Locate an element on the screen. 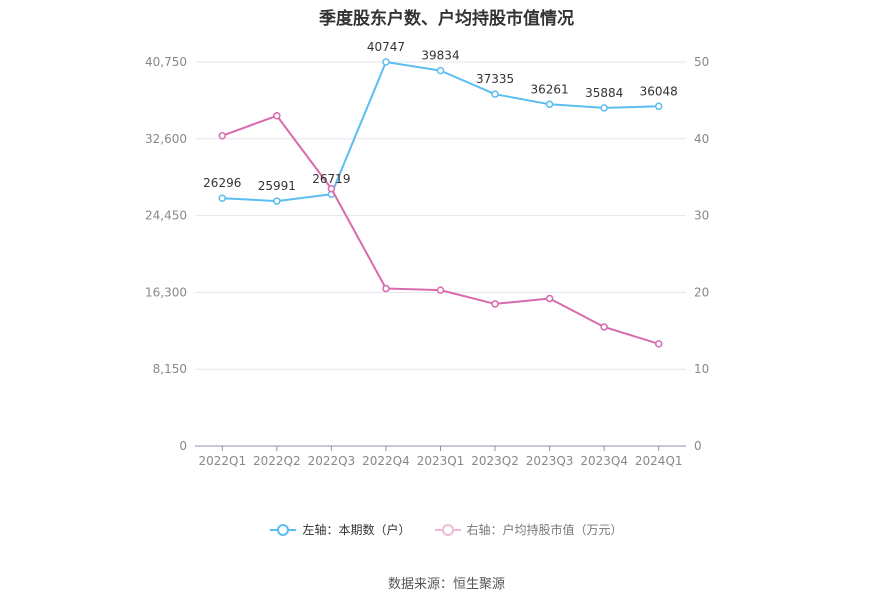 This screenshot has height=603, width=893. data-label: 37335 is located at coordinates (495, 79).